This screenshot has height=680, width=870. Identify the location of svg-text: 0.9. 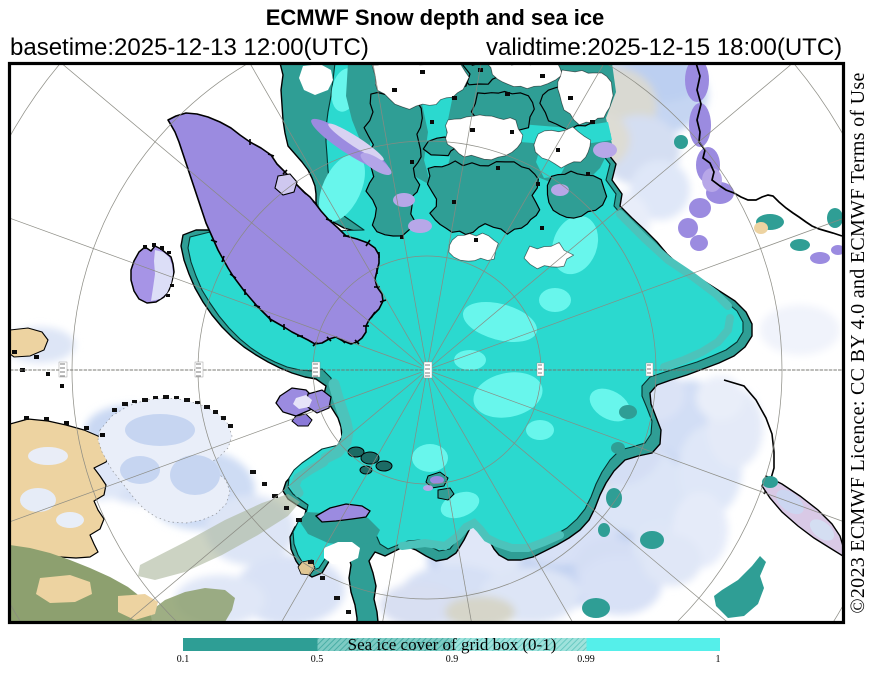
(452, 659).